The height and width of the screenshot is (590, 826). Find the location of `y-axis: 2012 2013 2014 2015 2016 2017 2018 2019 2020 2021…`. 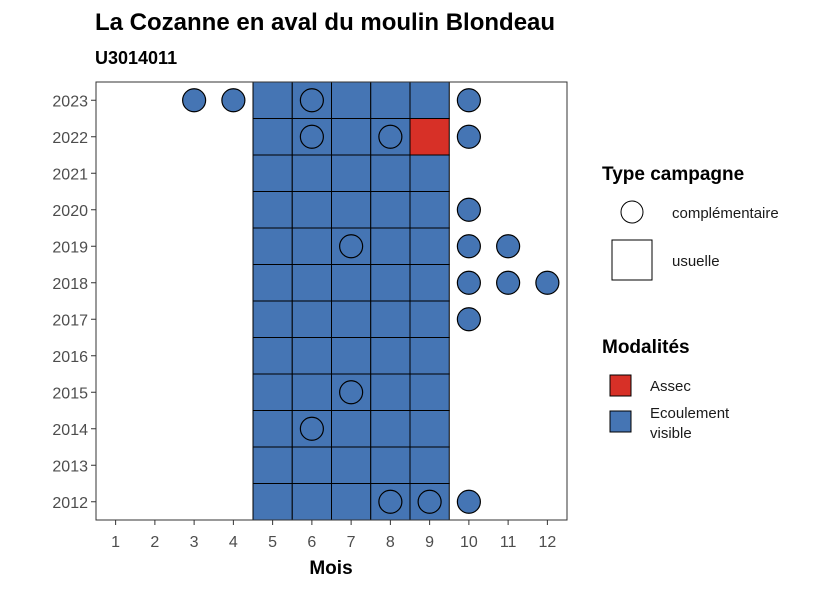

y-axis: 2012 2013 2014 2015 2016 2017 2018 2019 2020 2021… is located at coordinates (74, 302).